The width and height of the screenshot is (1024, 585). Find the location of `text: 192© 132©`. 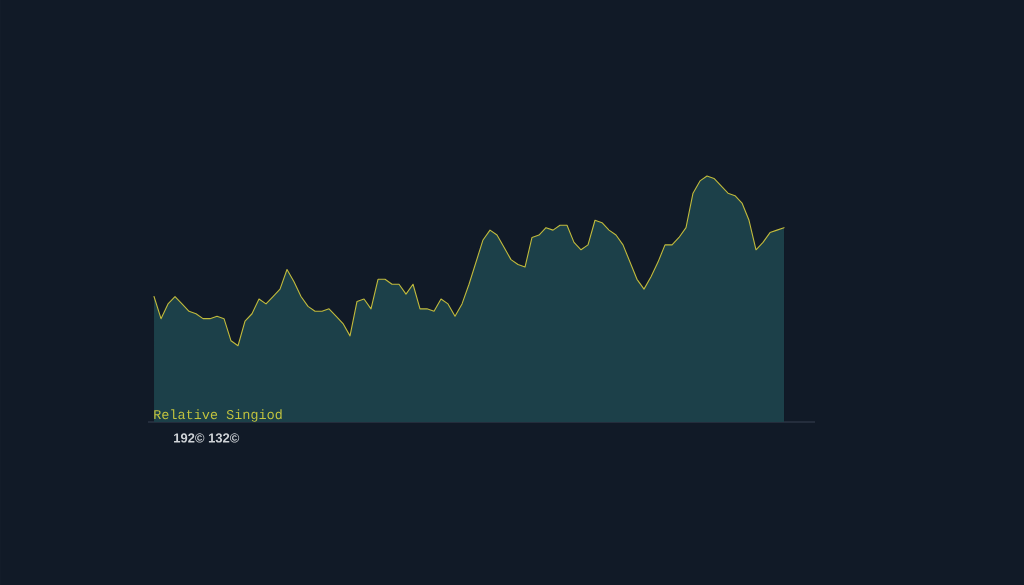

text: 192© 132© is located at coordinates (207, 438).